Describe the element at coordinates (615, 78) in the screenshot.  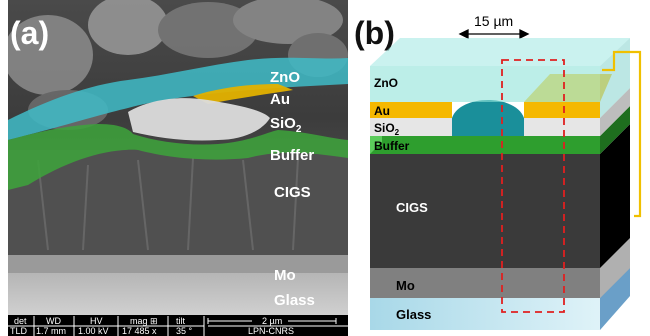
I see `zno-side` at that location.